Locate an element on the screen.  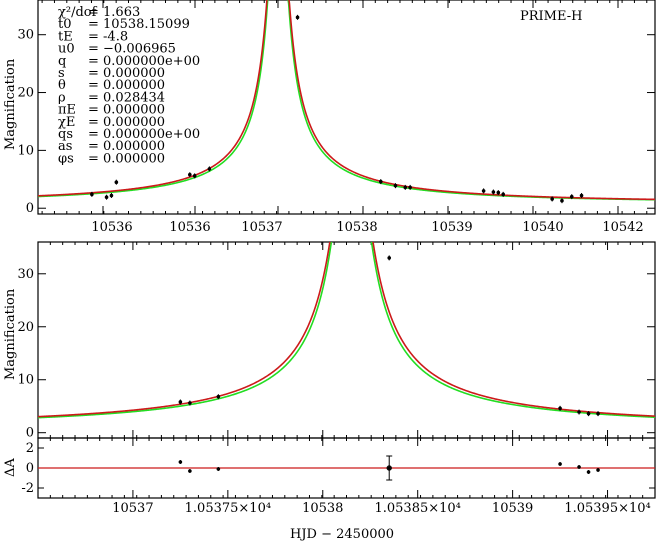
param-name: s is located at coordinates (61, 73).